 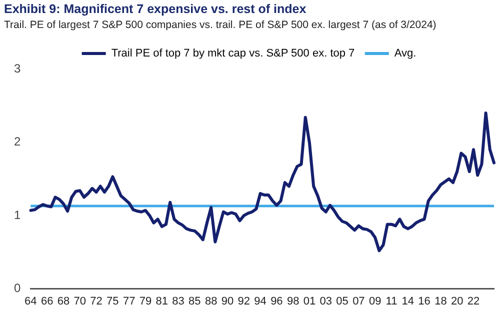 What do you see at coordinates (129, 301) in the screenshot?
I see `x-tick-label: 77` at bounding box center [129, 301].